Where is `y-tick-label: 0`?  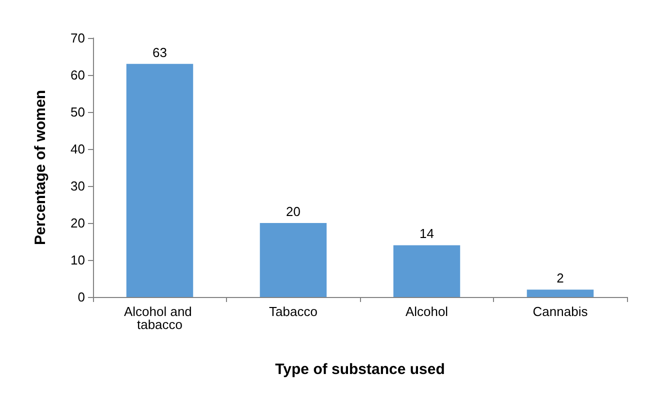
y-tick-label: 0 is located at coordinates (81, 297).